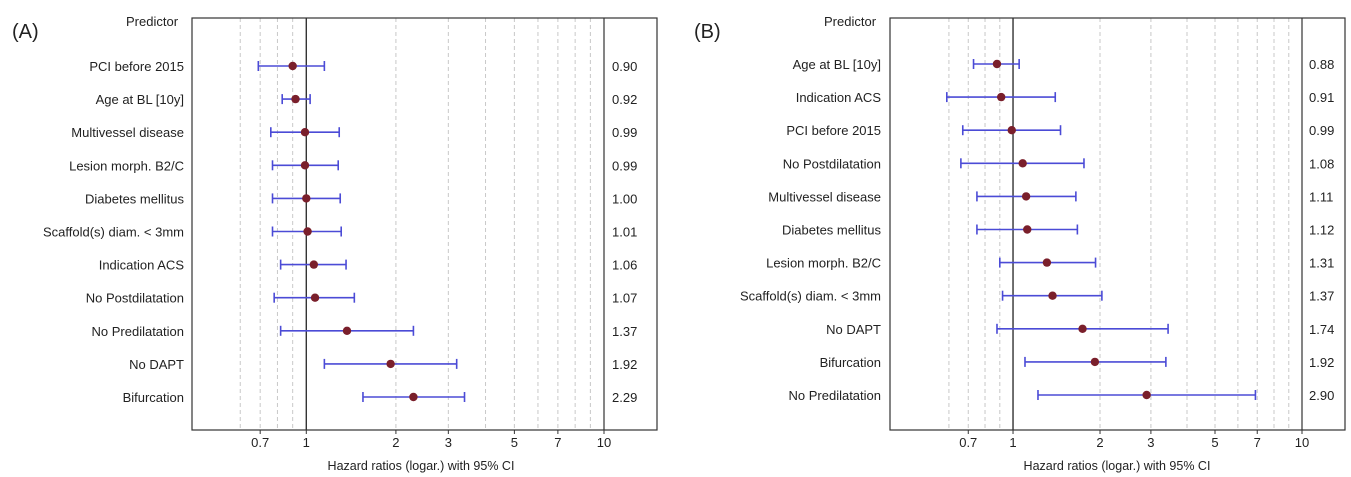 The image size is (1351, 477). I want to click on hazard-ratio-value: 1.31, so click(1321, 263).